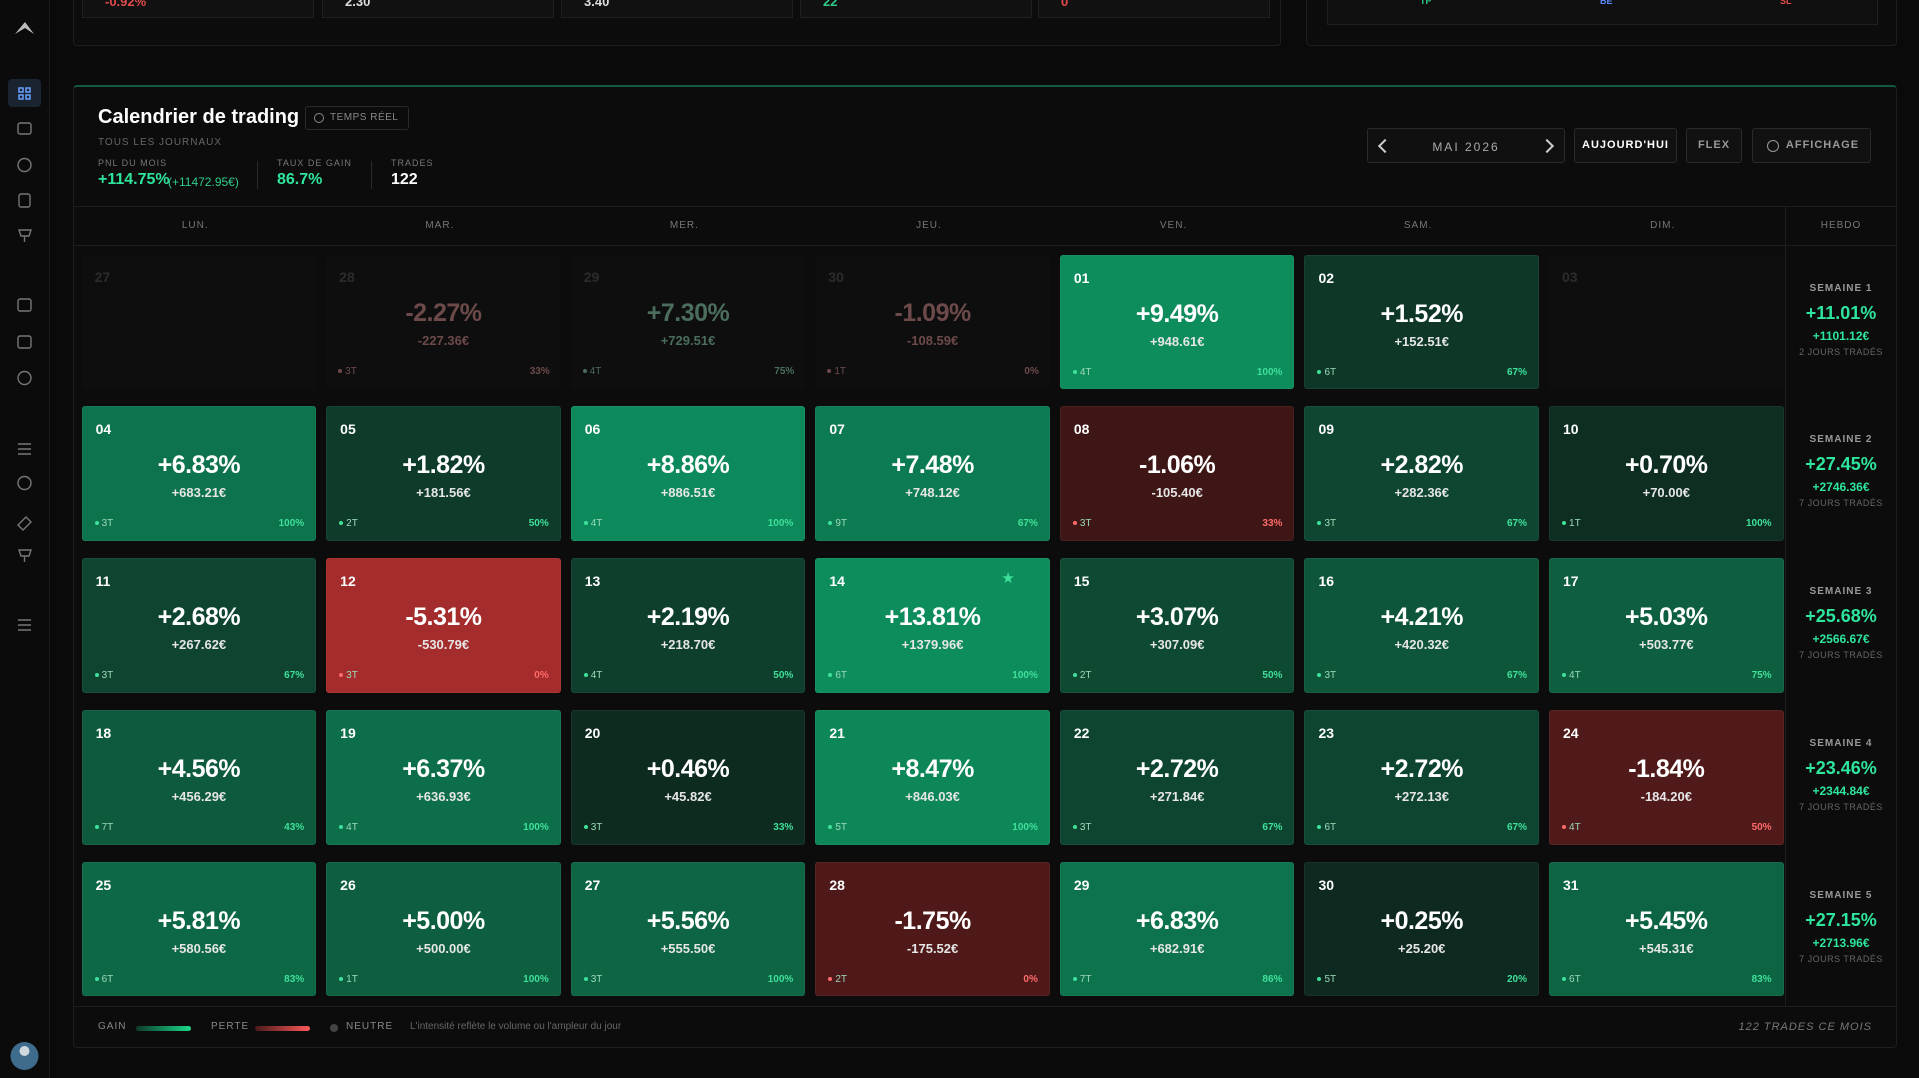 Image resolution: width=1919 pixels, height=1078 pixels. What do you see at coordinates (1811, 145) in the screenshot?
I see `display-button: AFFICHAGE` at bounding box center [1811, 145].